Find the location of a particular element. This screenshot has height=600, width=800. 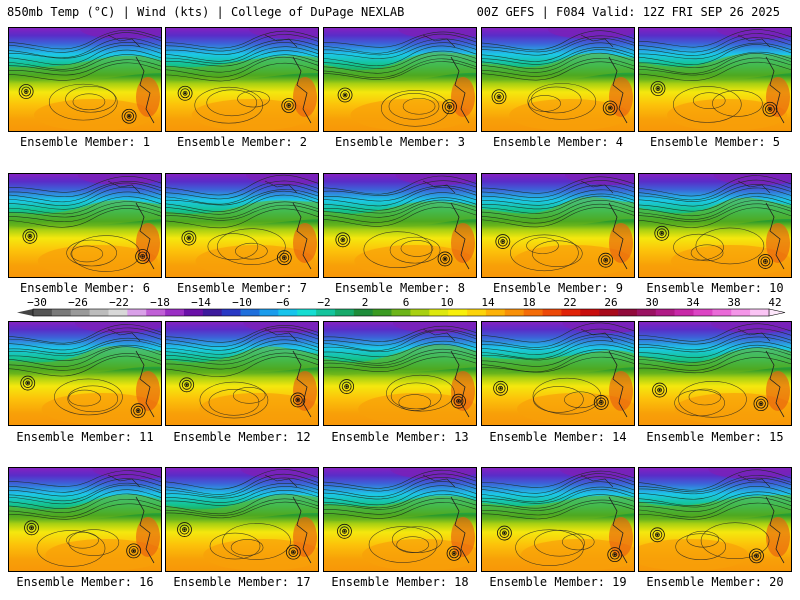

ensemble-member-label: Ensemble Member: 4 is located at coordinates (558, 142).